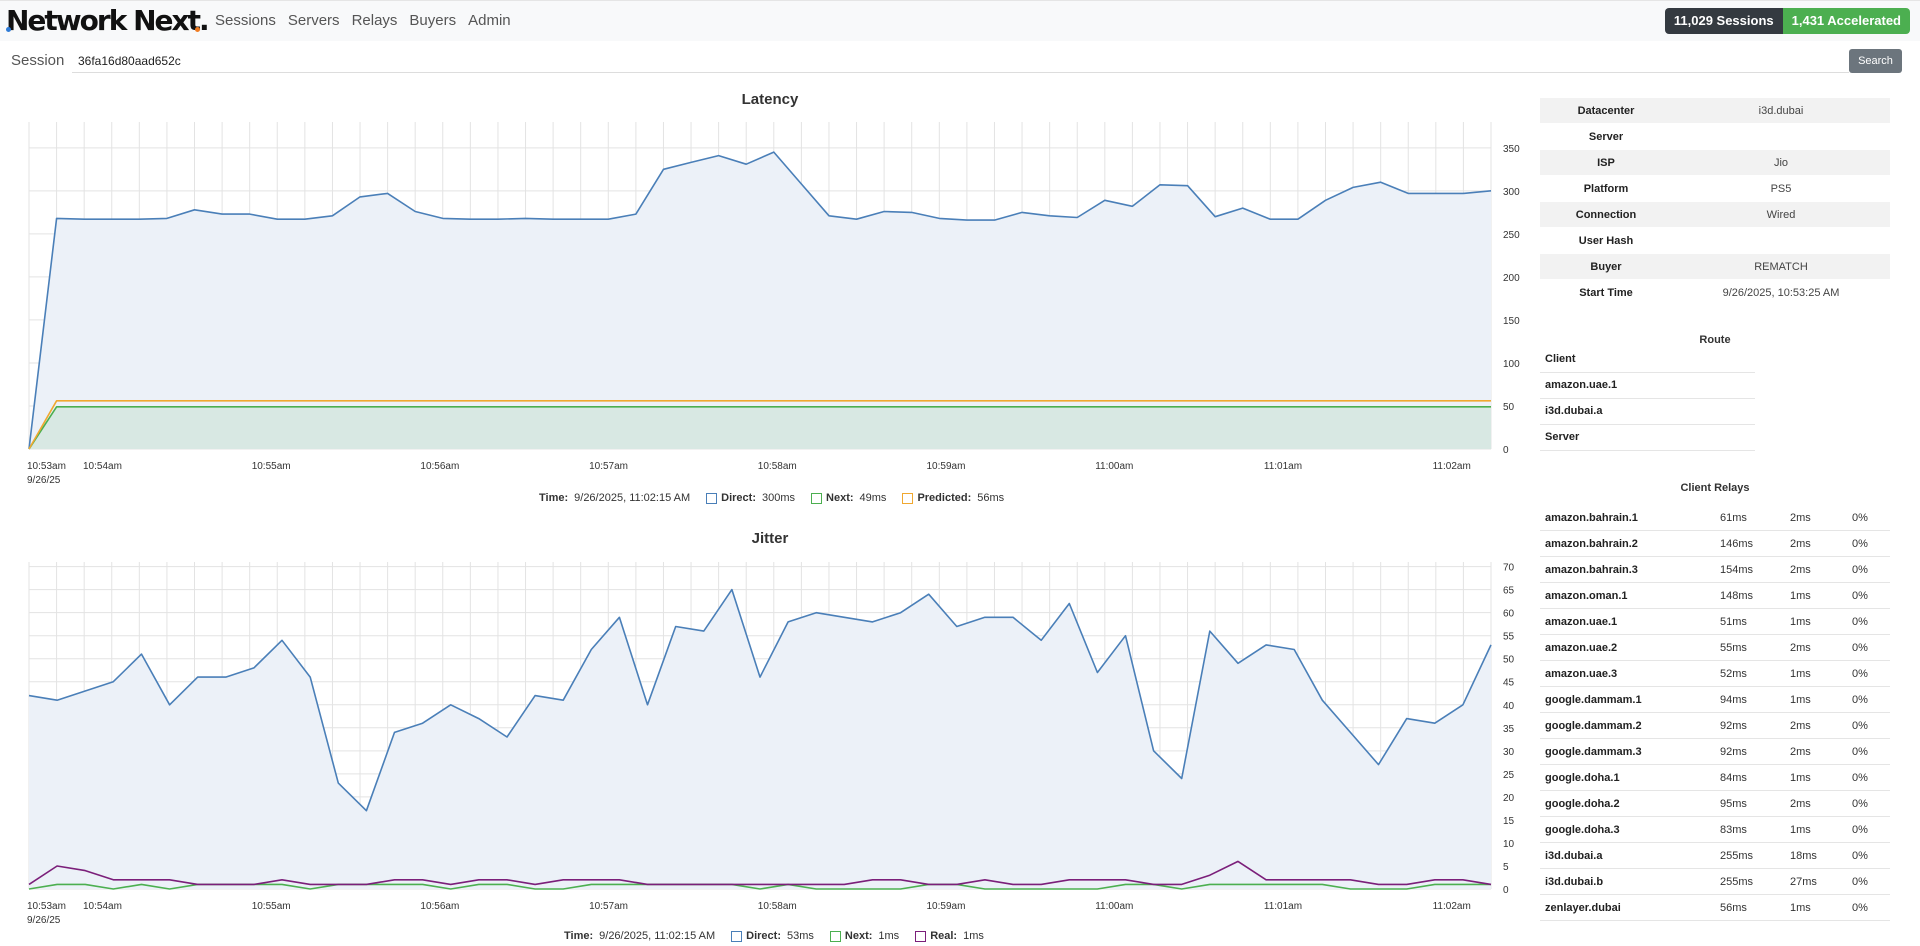  Describe the element at coordinates (1755, 647) in the screenshot. I see `relay-rtt: 55ms` at that location.